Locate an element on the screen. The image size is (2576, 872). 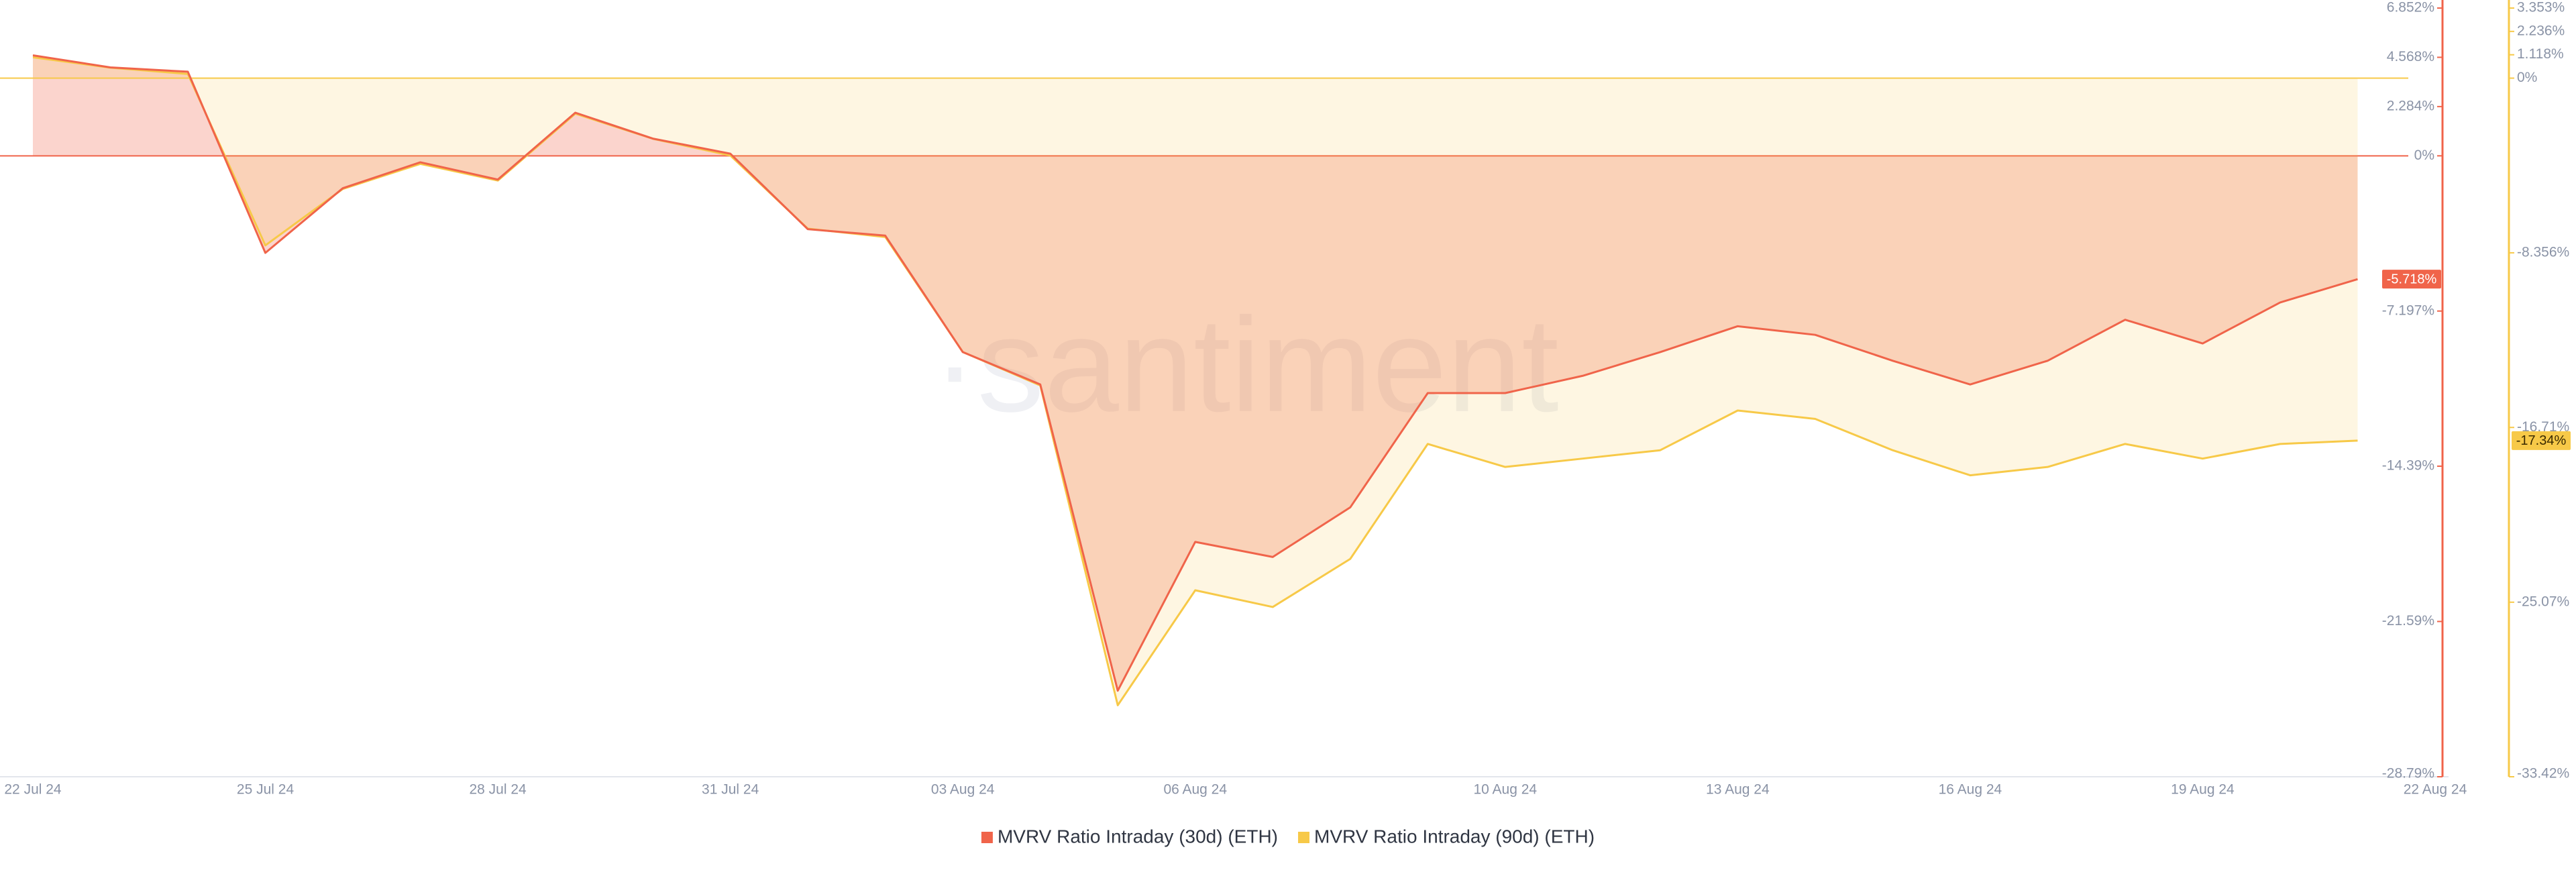
y-tick-label: 4.568% is located at coordinates (2410, 56).